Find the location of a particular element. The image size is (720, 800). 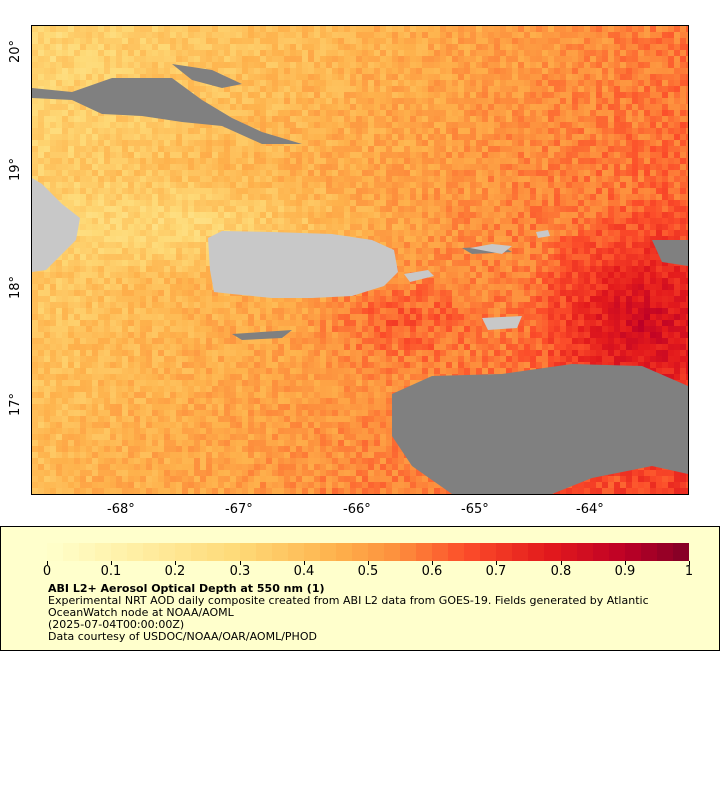

lon-tick-label: -64° is located at coordinates (590, 509).